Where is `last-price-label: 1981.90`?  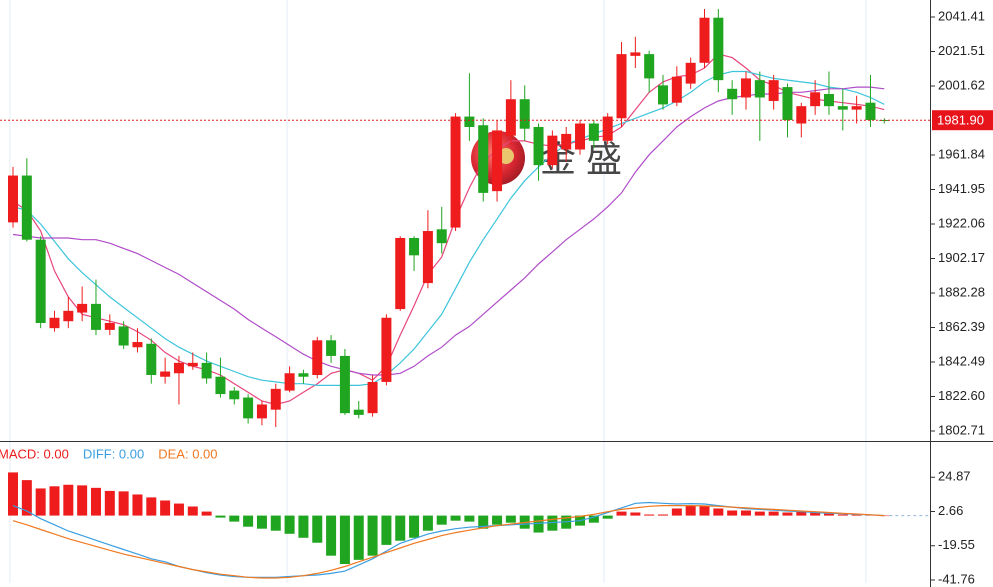
last-price-label: 1981.90 is located at coordinates (960, 120).